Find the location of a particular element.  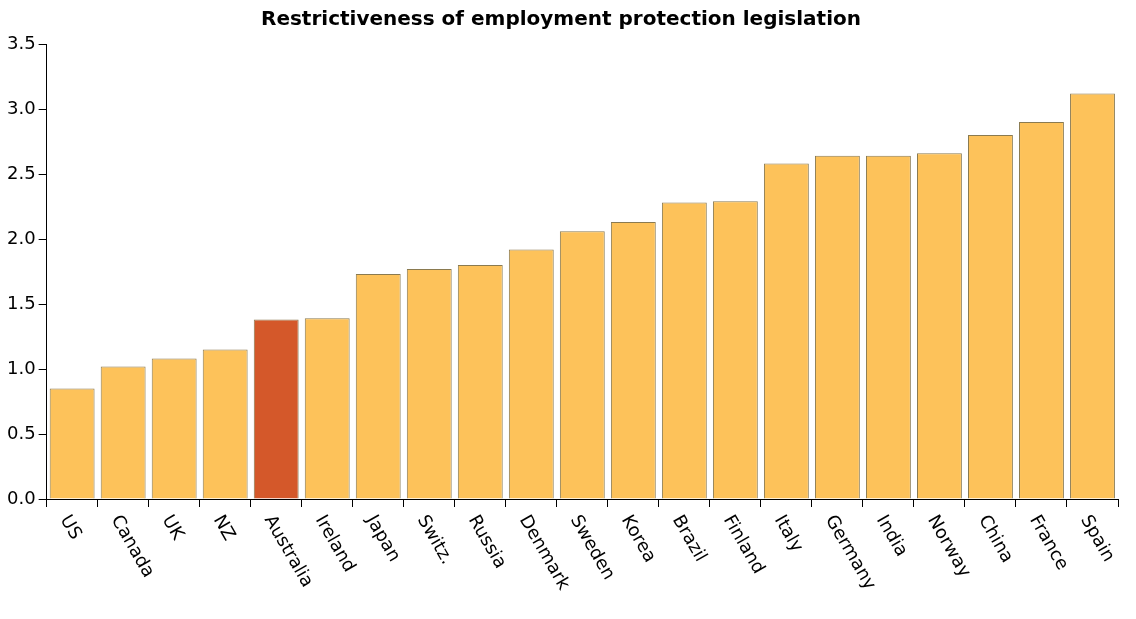

y-tick-label: 2.5 is located at coordinates (21, 172).